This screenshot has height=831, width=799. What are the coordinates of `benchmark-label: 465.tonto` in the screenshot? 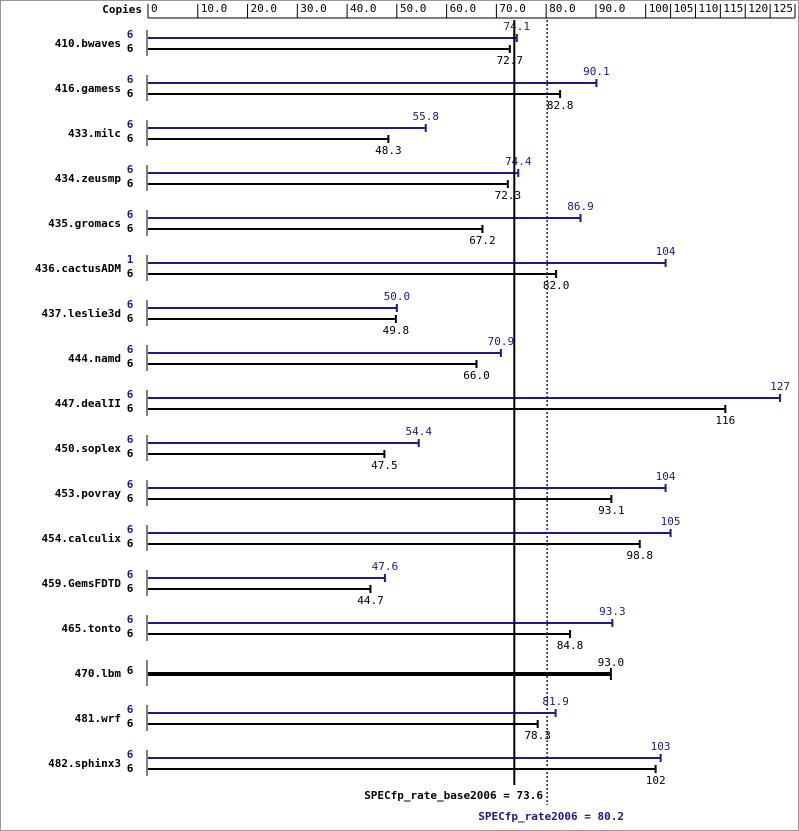 It's located at (91, 628).